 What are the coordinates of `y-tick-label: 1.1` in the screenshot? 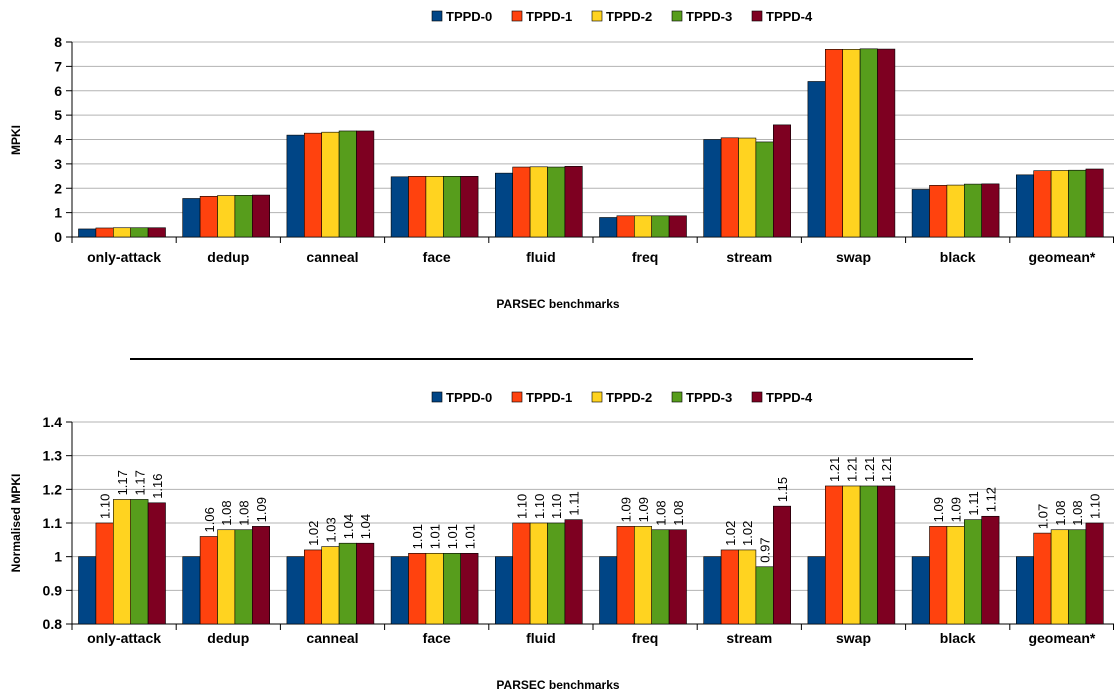 It's located at (53, 523).